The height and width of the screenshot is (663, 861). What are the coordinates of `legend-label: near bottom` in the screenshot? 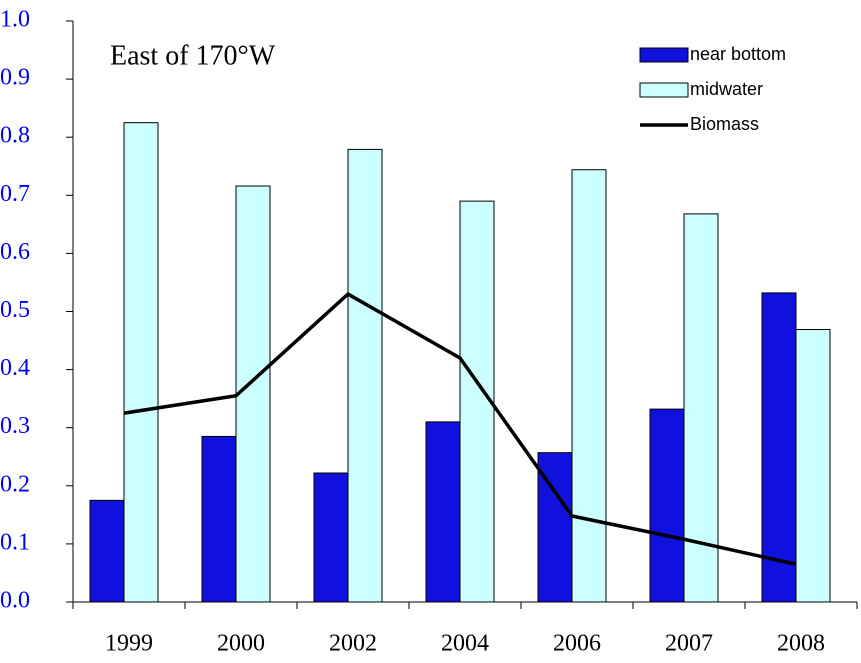 It's located at (738, 54).